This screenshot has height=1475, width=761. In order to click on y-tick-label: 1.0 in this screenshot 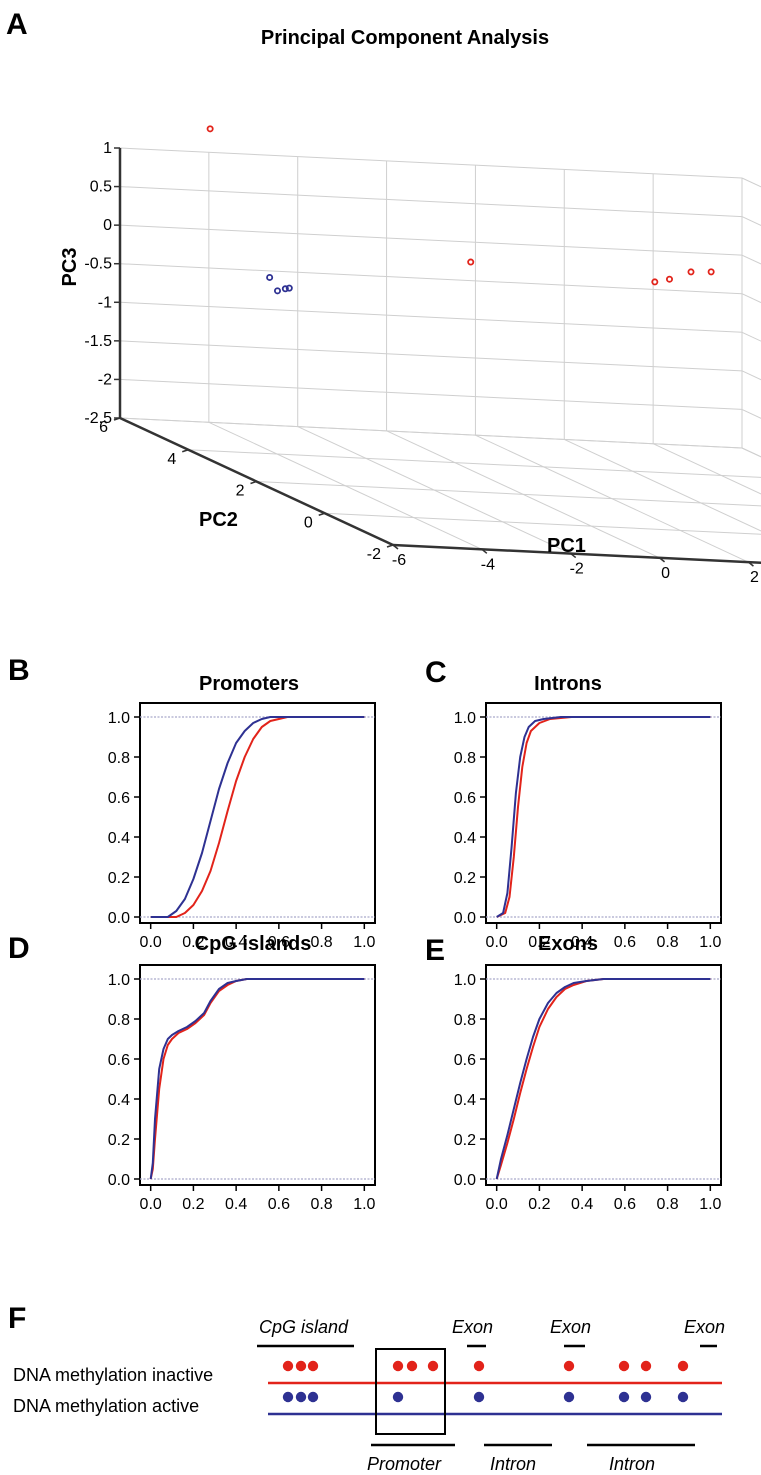, I will do `click(119, 718)`.